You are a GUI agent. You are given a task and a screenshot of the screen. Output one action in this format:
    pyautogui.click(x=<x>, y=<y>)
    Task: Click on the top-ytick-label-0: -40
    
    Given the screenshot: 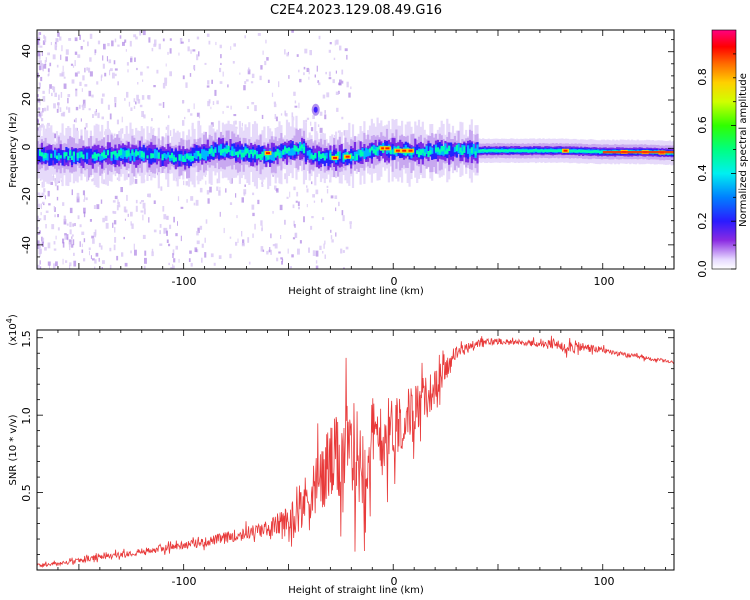 What is the action you would take?
    pyautogui.click(x=26, y=245)
    